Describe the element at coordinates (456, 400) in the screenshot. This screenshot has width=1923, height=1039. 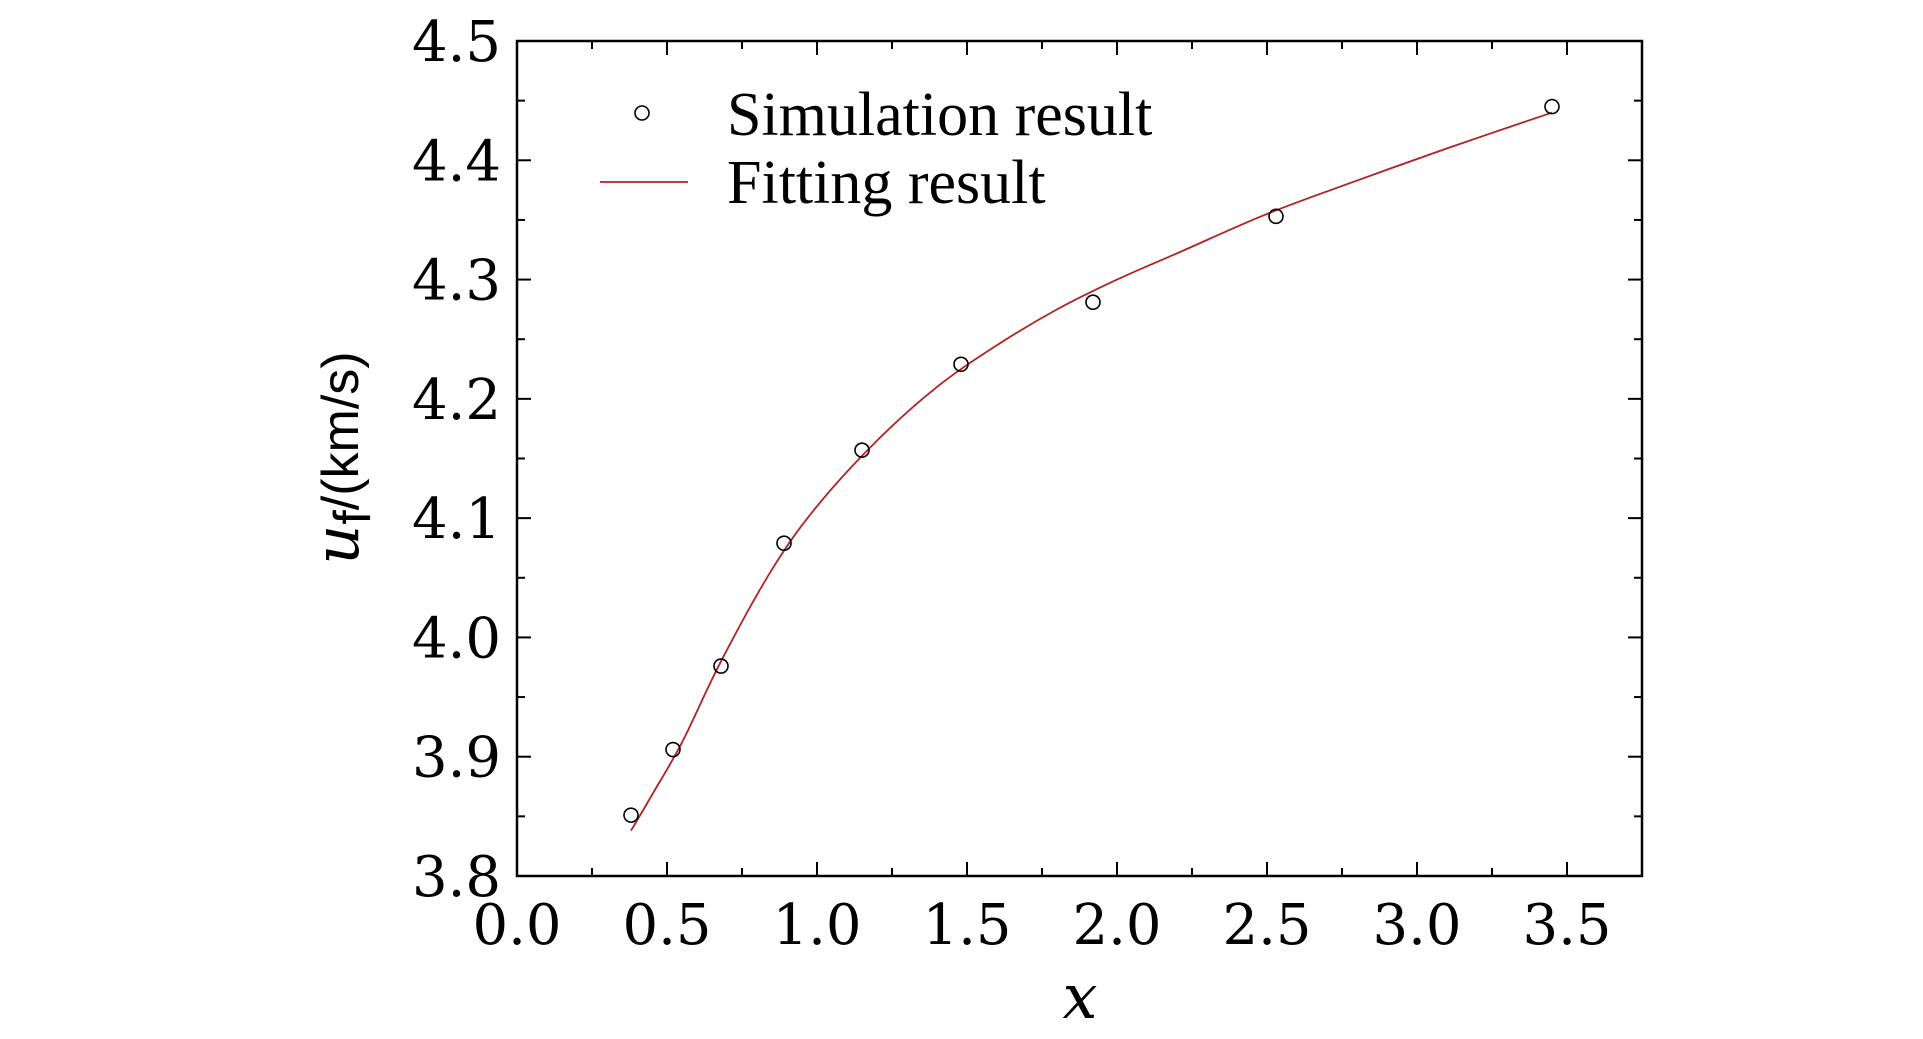
I see `y-tick-label: 4.2` at that location.